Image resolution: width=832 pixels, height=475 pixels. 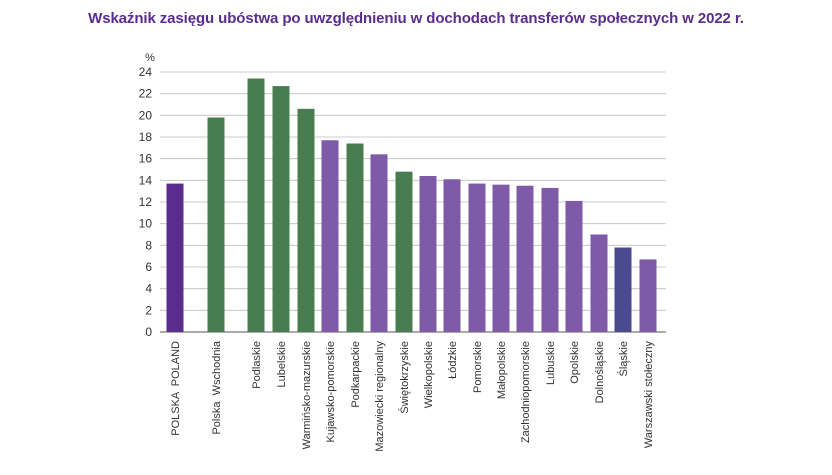 What do you see at coordinates (429, 374) in the screenshot?
I see `x-tick-label: Wielkopolskie` at bounding box center [429, 374].